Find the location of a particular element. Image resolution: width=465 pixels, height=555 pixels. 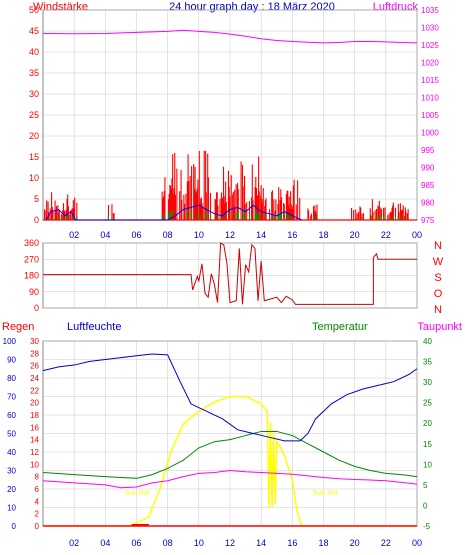

rain-label: Regen is located at coordinates (18, 327).